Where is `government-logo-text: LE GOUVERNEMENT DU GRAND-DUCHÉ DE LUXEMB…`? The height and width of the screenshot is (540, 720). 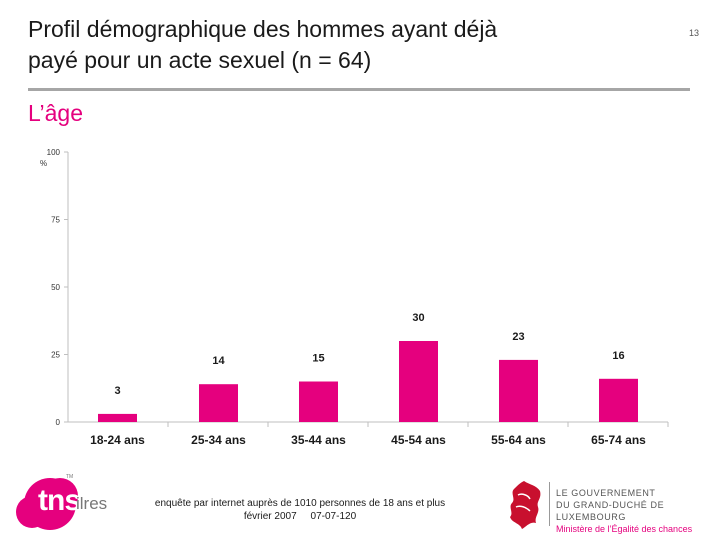
government-logo-text: LE GOUVERNEMENT DU GRAND-DUCHÉ DE LUXEMB… is located at coordinates (638, 511).